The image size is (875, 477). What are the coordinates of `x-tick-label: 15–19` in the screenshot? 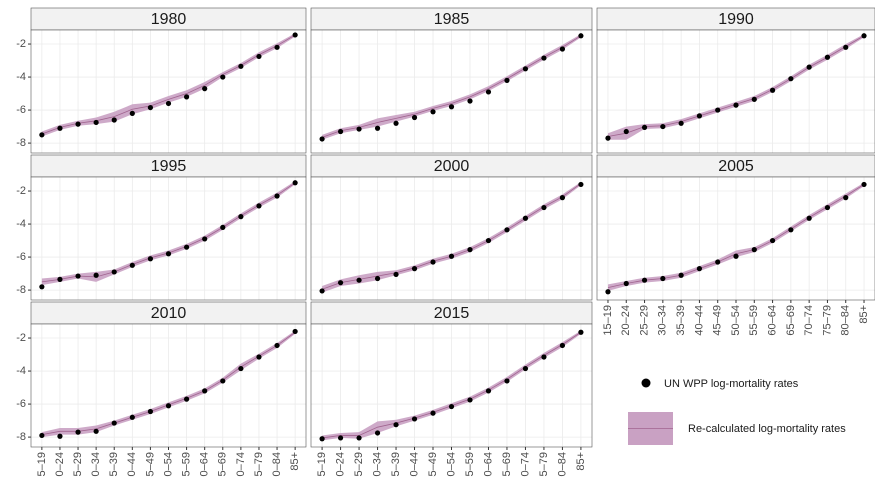 It's located at (322, 464).